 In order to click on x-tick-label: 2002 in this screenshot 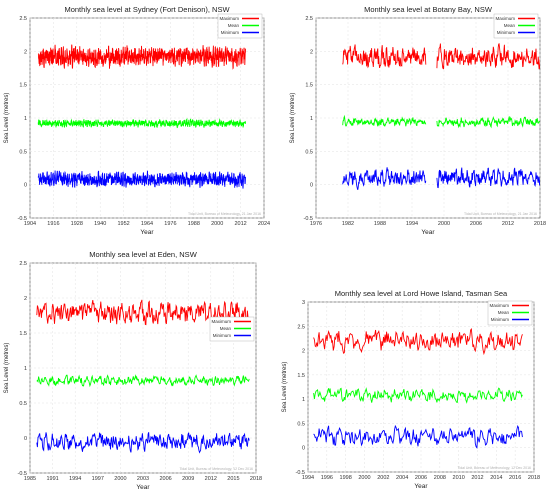, I will do `click(383, 478)`.